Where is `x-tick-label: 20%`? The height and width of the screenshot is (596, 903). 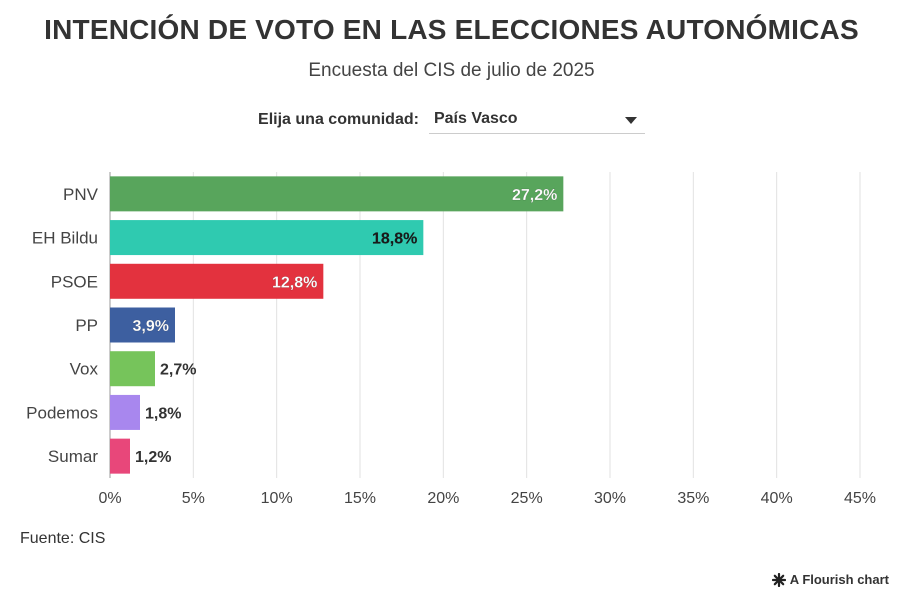 x-tick-label: 20% is located at coordinates (443, 498).